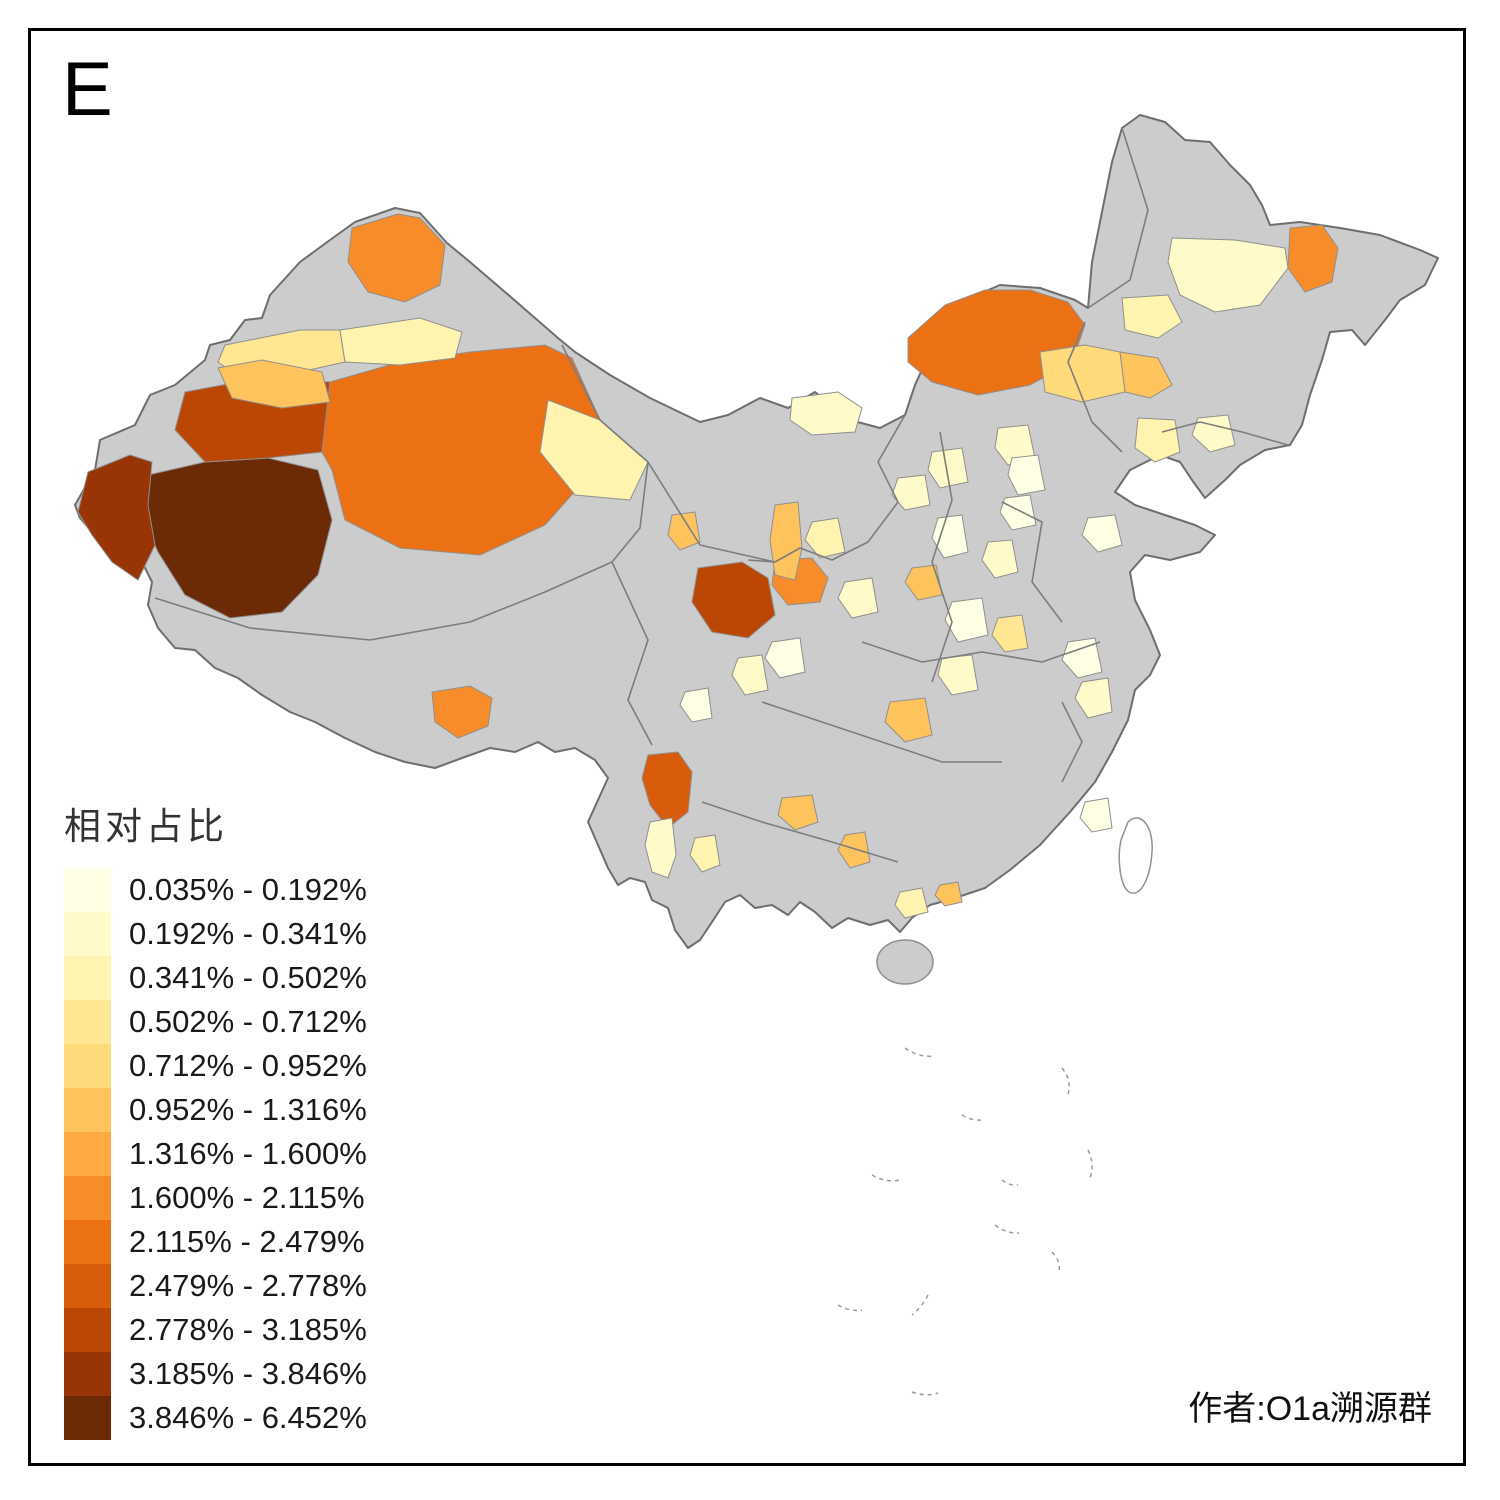  Describe the element at coordinates (1093, 698) in the screenshot. I see `region-jiangsu-pale` at that location.